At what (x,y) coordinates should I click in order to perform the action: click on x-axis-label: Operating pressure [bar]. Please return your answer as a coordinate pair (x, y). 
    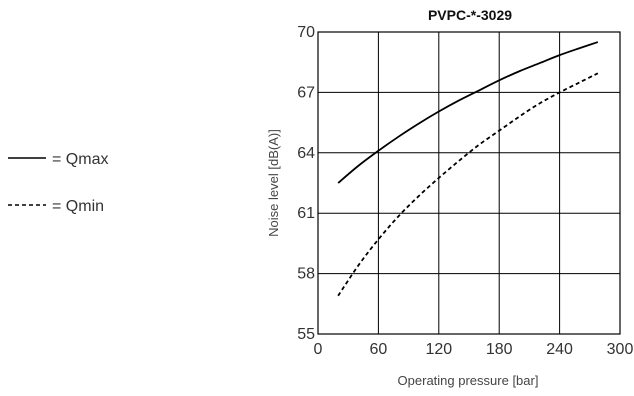
    Looking at the image, I should click on (468, 380).